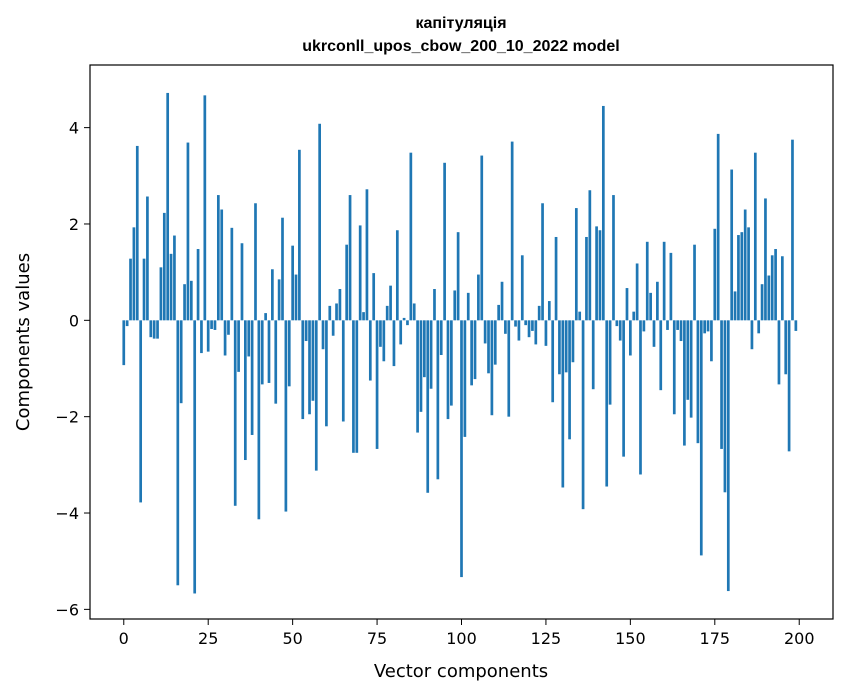 The image size is (847, 696). I want to click on x-tick-label: 125, so click(546, 638).